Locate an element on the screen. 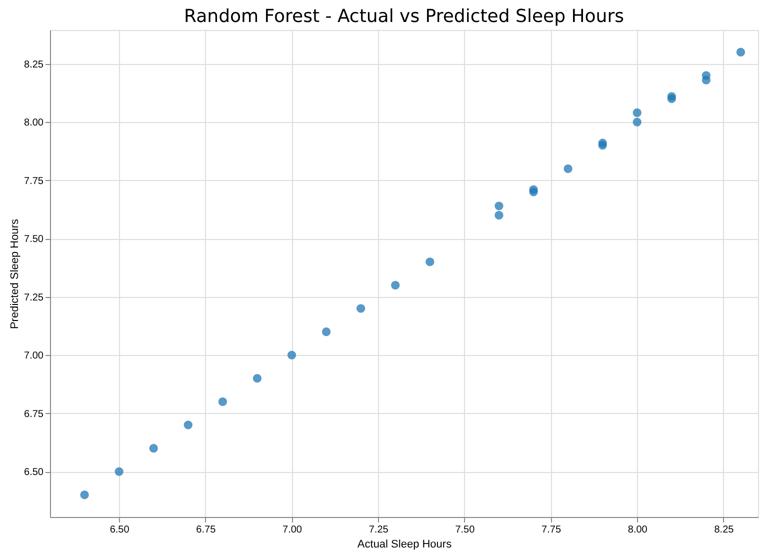  y-tick-label: 7.75 is located at coordinates (34, 181).